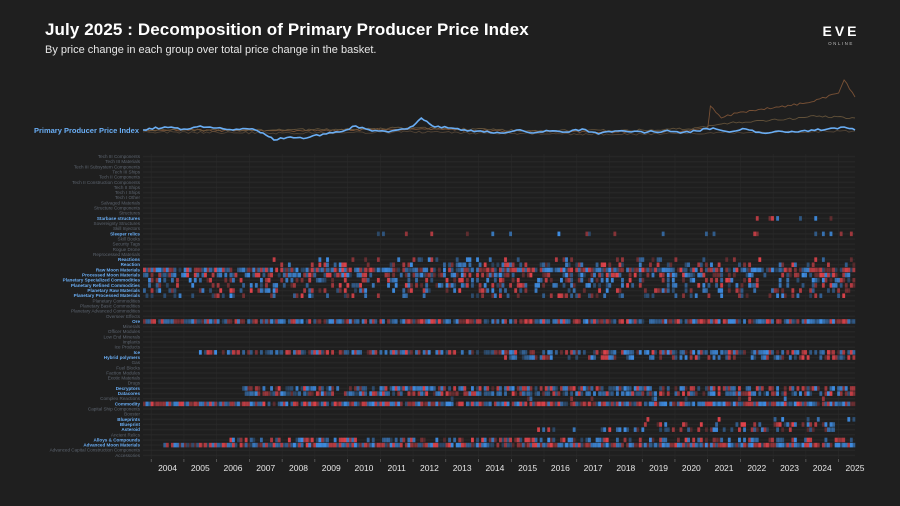 The image size is (900, 506). I want to click on row-label: Ore, so click(136, 321).